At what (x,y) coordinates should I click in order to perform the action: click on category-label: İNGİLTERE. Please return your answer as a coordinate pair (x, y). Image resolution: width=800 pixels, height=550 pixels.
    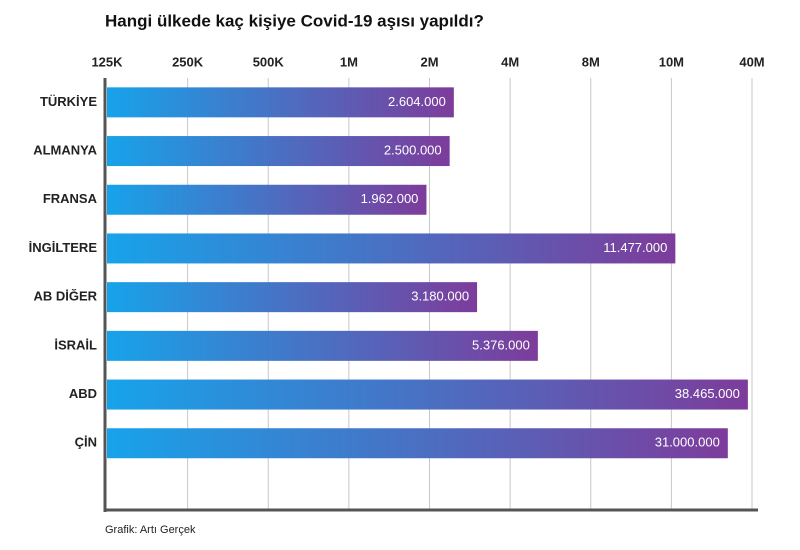
    Looking at the image, I should click on (63, 247).